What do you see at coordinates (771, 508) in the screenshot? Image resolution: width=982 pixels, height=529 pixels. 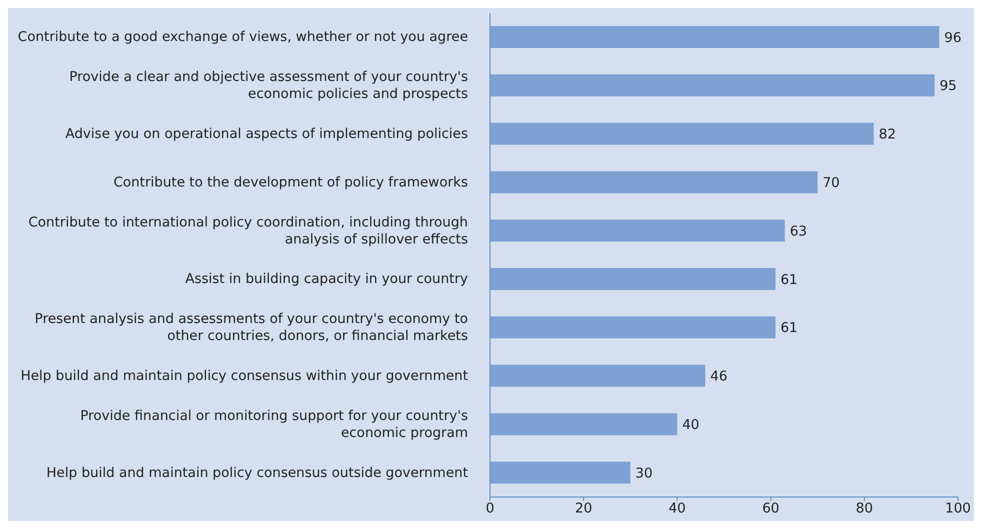 I see `x-tick-label: 60` at bounding box center [771, 508].